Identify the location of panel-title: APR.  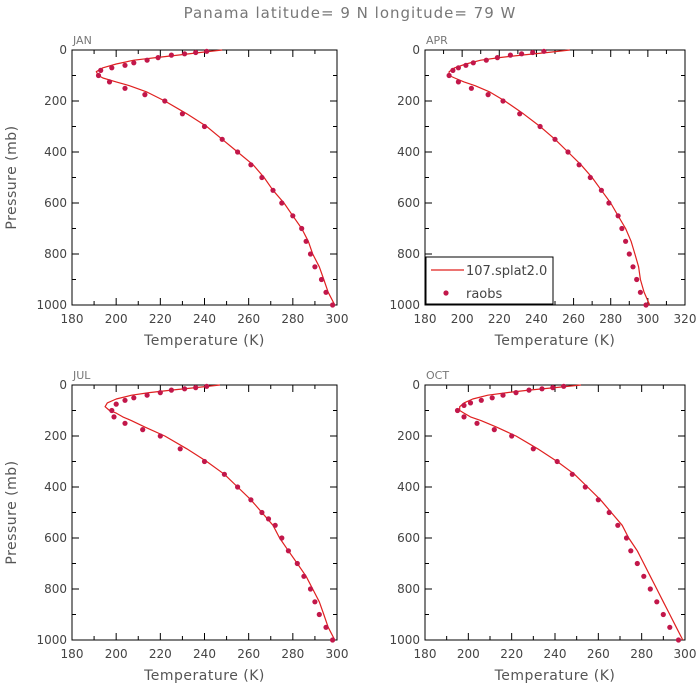
(437, 40).